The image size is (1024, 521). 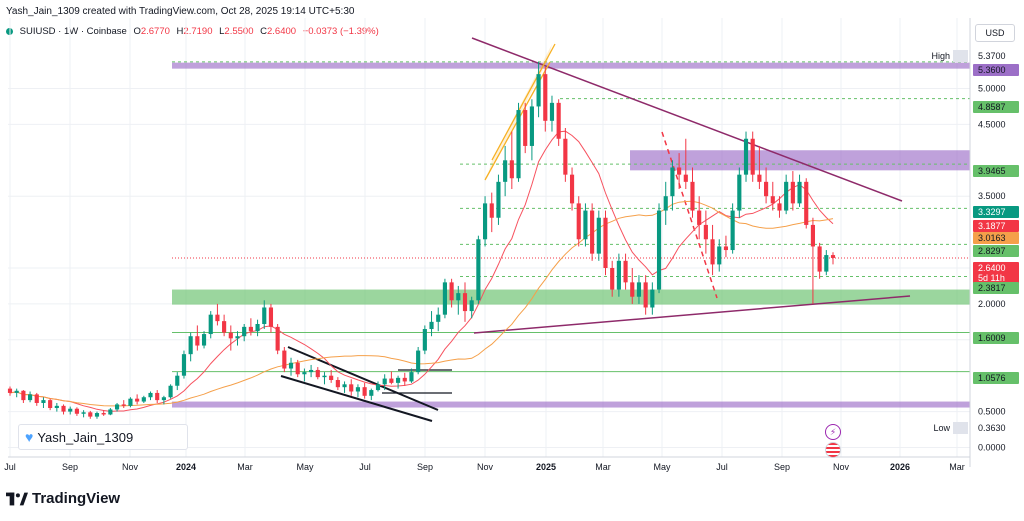 What do you see at coordinates (356, 398) in the screenshot?
I see `falling-channel-lower` at bounding box center [356, 398].